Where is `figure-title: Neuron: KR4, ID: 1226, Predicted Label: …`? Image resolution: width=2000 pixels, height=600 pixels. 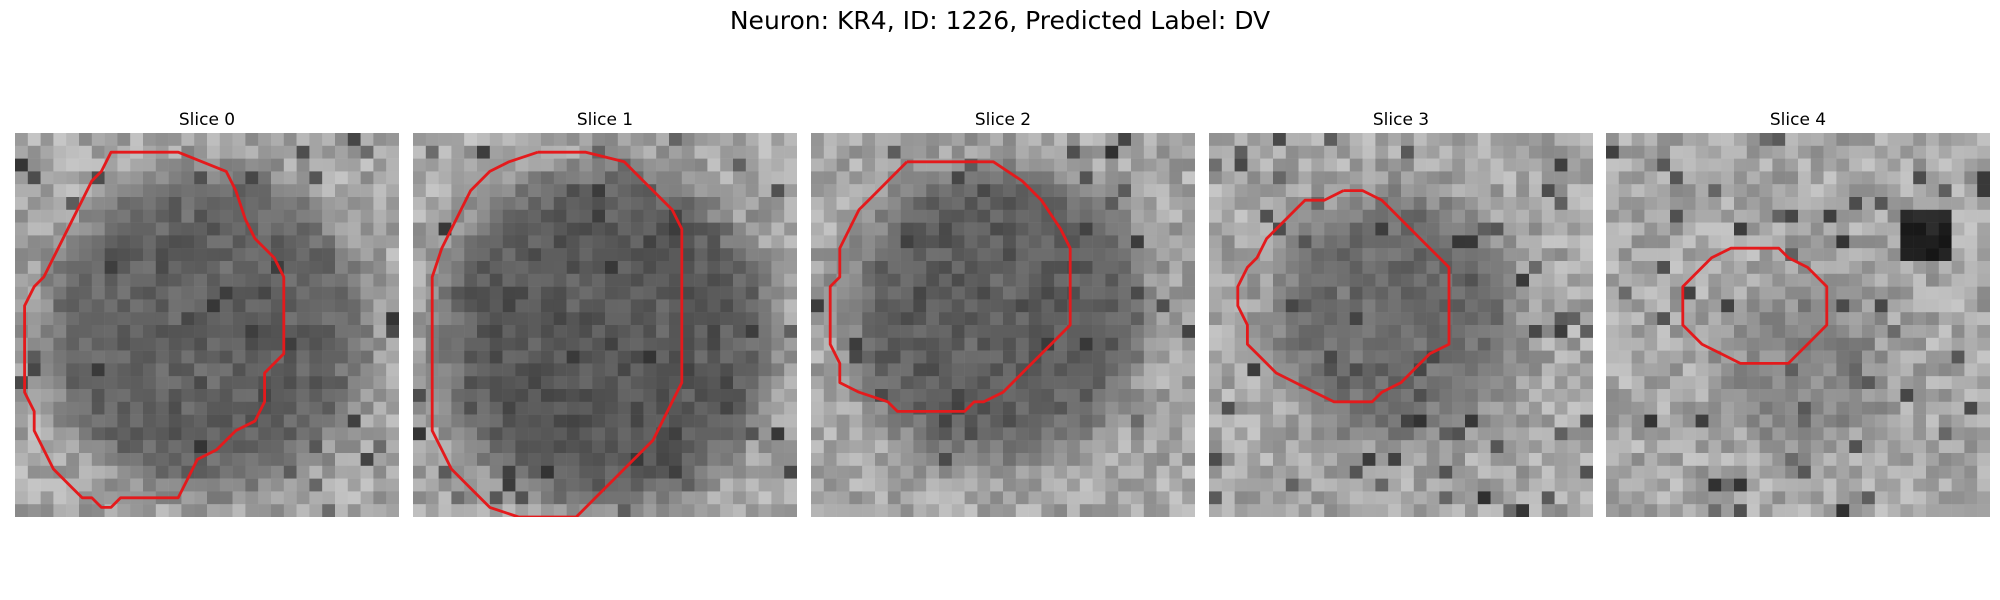
figure-title: Neuron: KR4, ID: 1226, Predicted Label: … is located at coordinates (1000, 20).